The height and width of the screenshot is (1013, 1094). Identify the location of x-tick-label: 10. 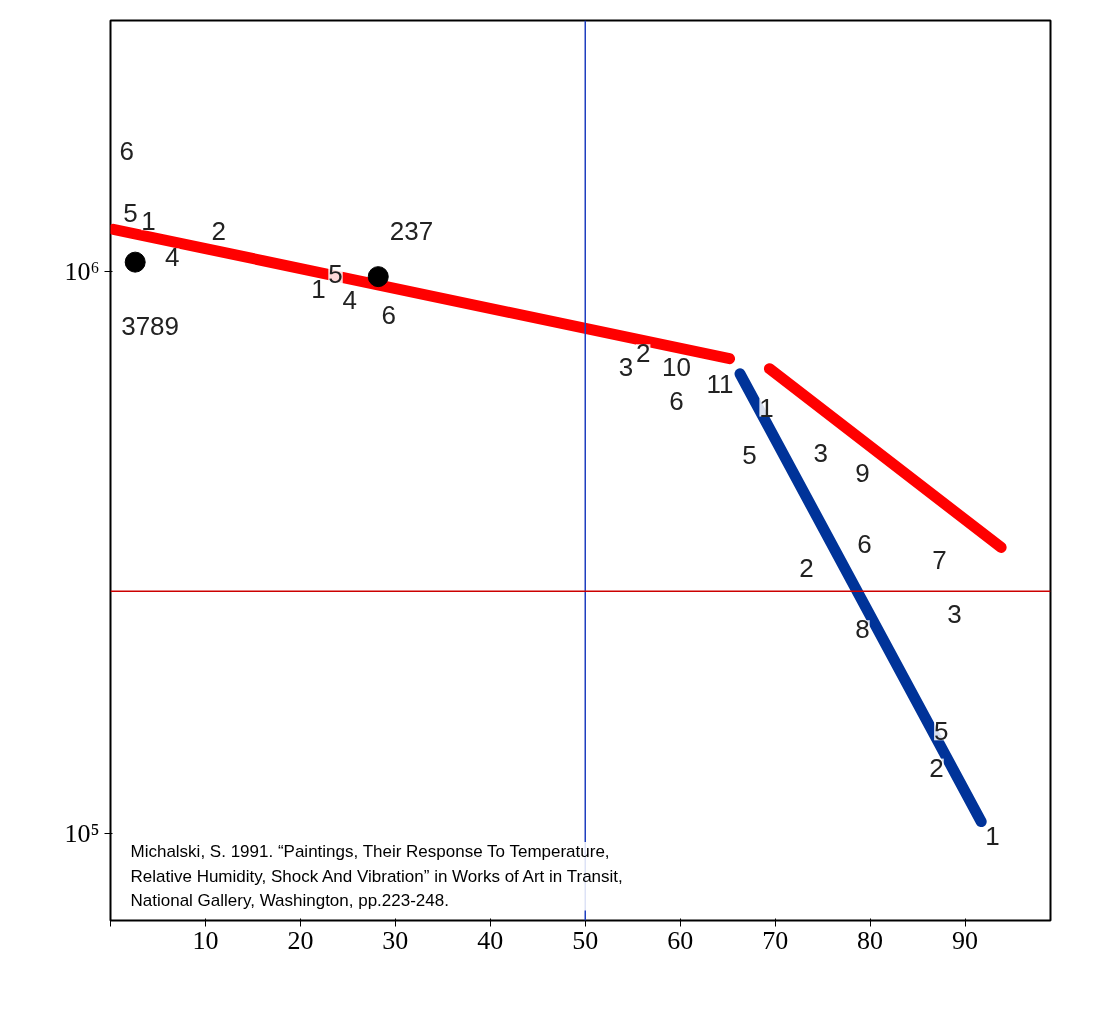
(205, 940).